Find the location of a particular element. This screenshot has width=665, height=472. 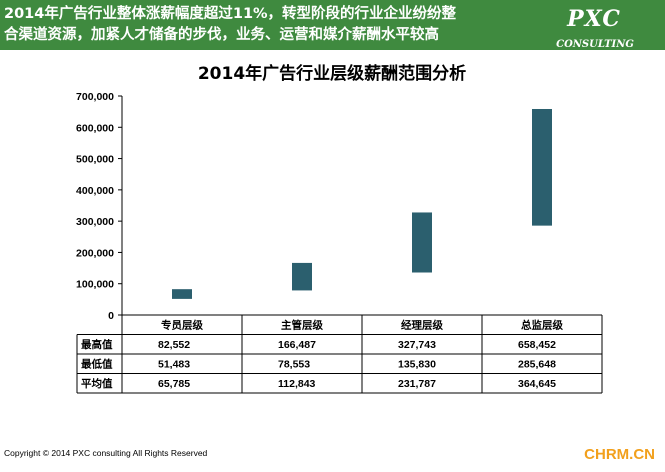

table-row-label: 最低值 is located at coordinates (97, 364).